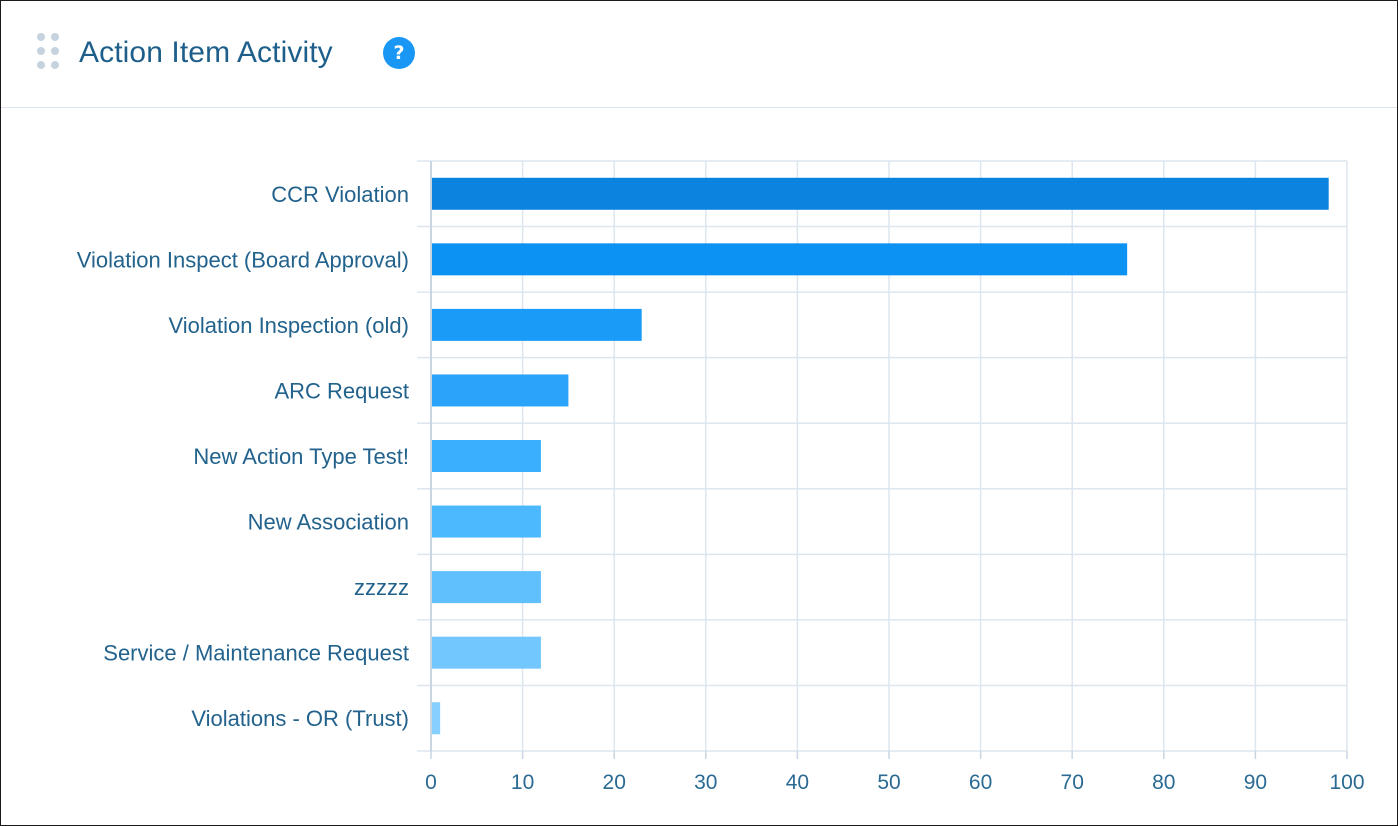 The image size is (1398, 826). What do you see at coordinates (705, 782) in the screenshot?
I see `x-tick-label: 30` at bounding box center [705, 782].